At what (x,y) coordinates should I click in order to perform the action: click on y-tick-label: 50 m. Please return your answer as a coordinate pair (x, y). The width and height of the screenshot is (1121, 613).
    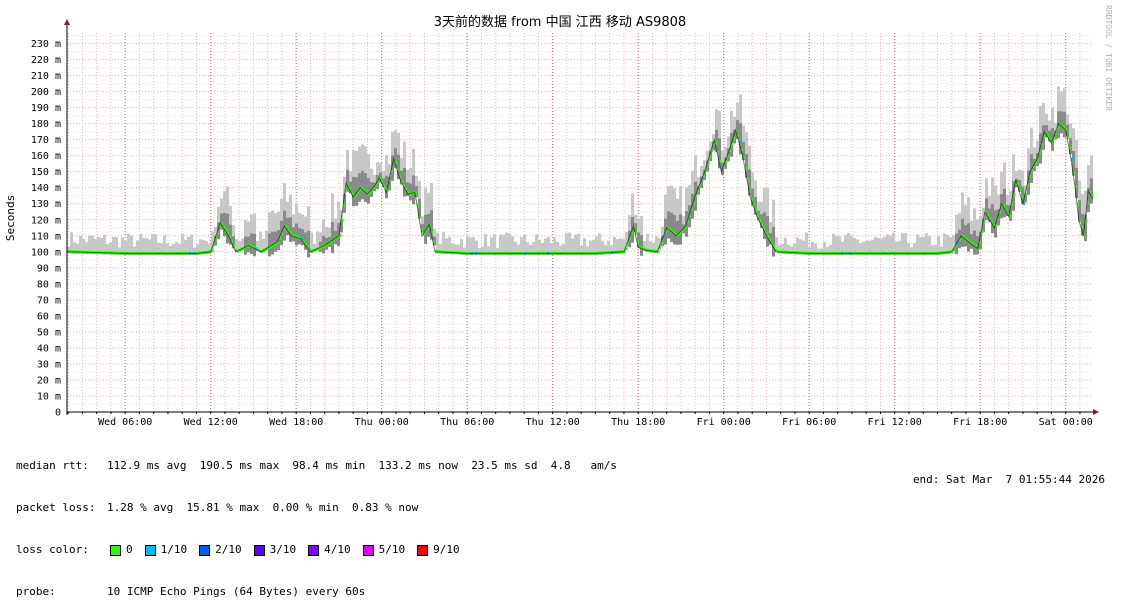
    Looking at the image, I should click on (49, 332).